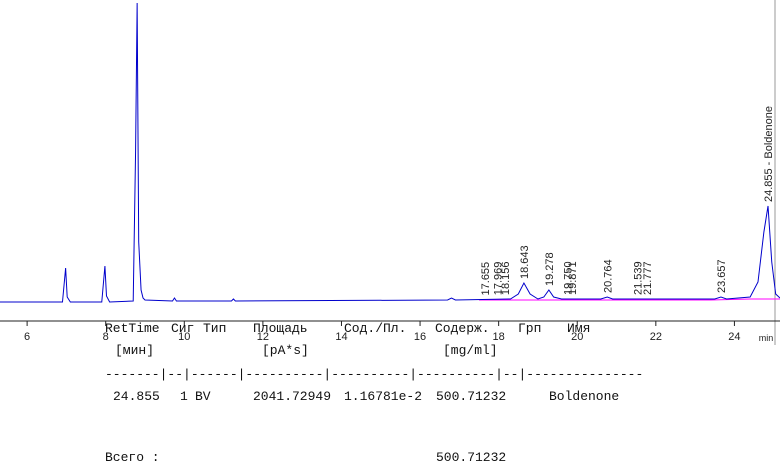  I want to click on table-cell: Boldenone, so click(584, 396).